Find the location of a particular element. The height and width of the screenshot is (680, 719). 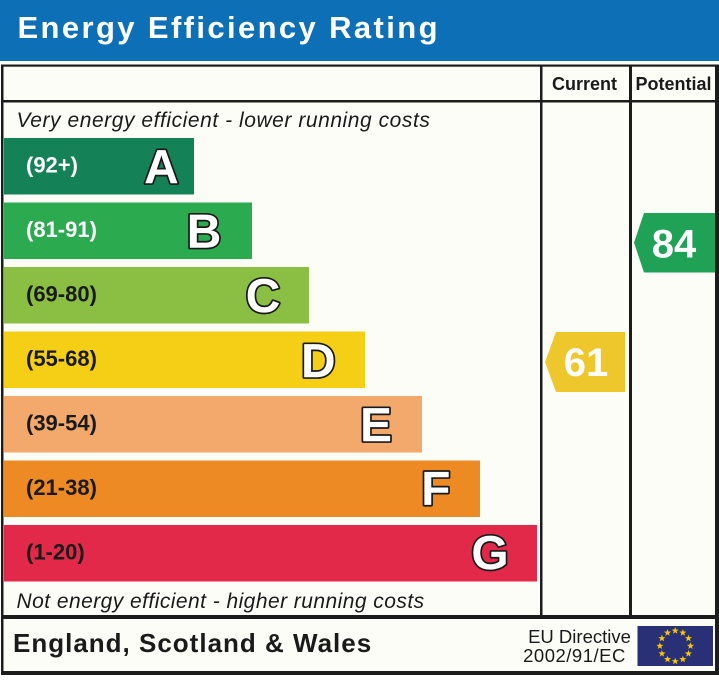

svg-text: Energy Efficiency Rating is located at coordinates (228, 27).